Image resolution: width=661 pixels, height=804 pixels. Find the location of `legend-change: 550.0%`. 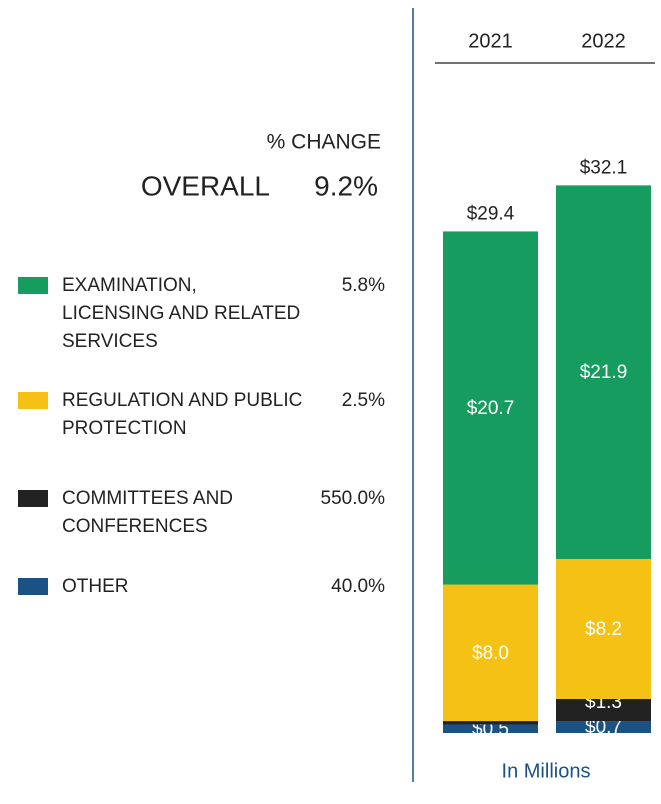

legend-change: 550.0% is located at coordinates (352, 498).